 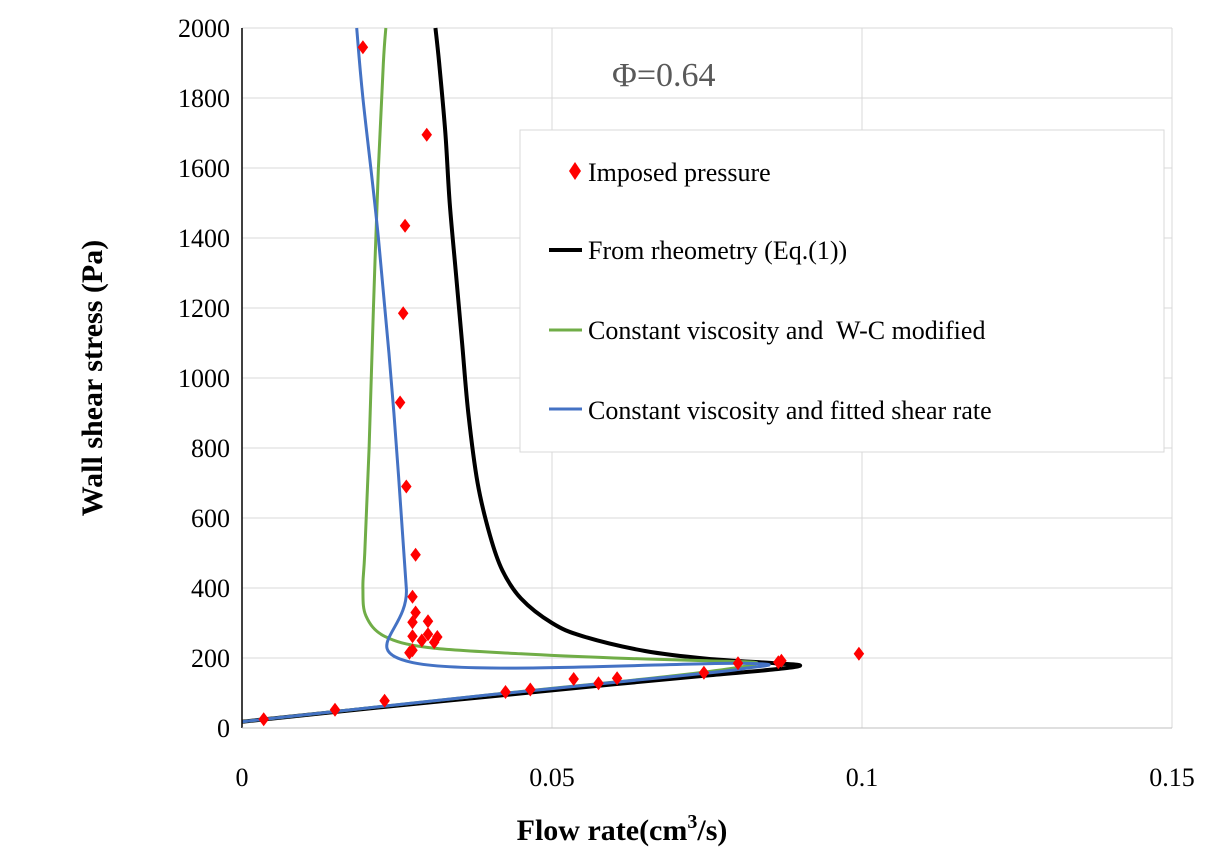 What do you see at coordinates (786, 330) in the screenshot?
I see `legend-label-wc-modified: Constant viscosity and W-C modified` at bounding box center [786, 330].